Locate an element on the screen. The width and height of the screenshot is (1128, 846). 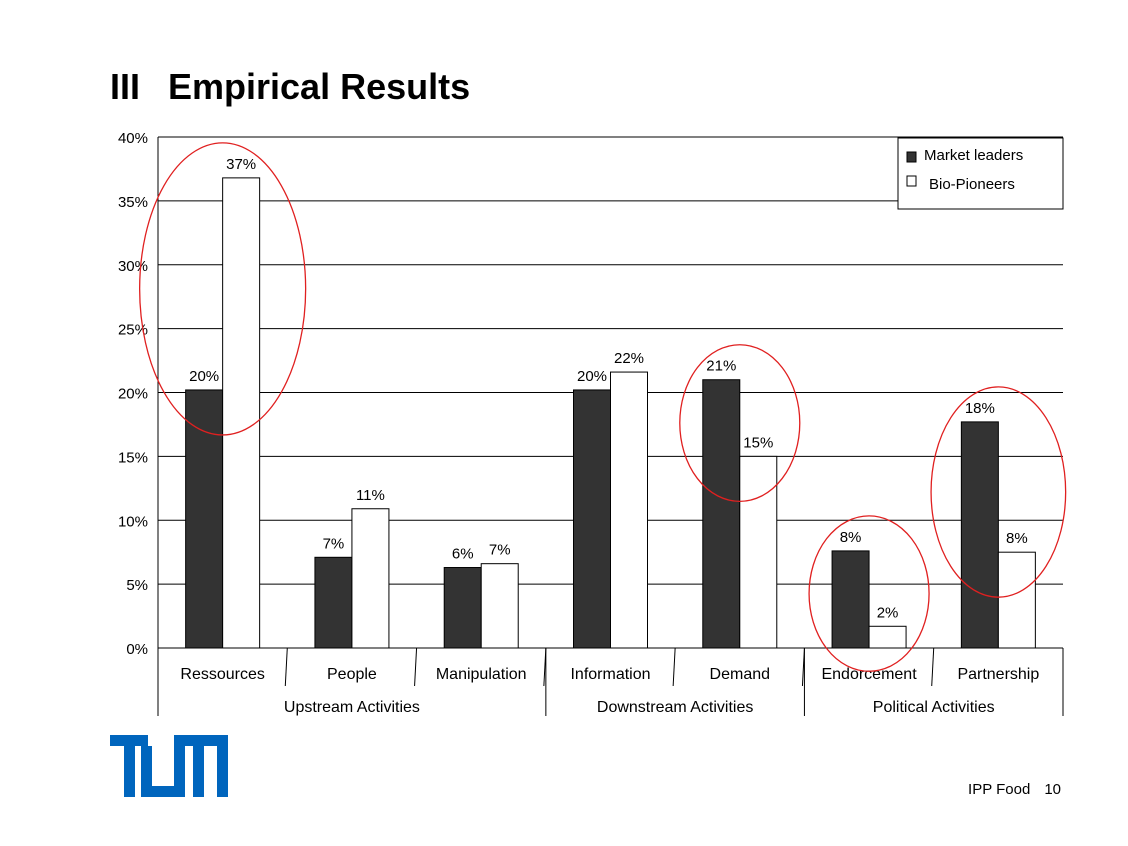
page-number: 10 is located at coordinates (1052, 789).